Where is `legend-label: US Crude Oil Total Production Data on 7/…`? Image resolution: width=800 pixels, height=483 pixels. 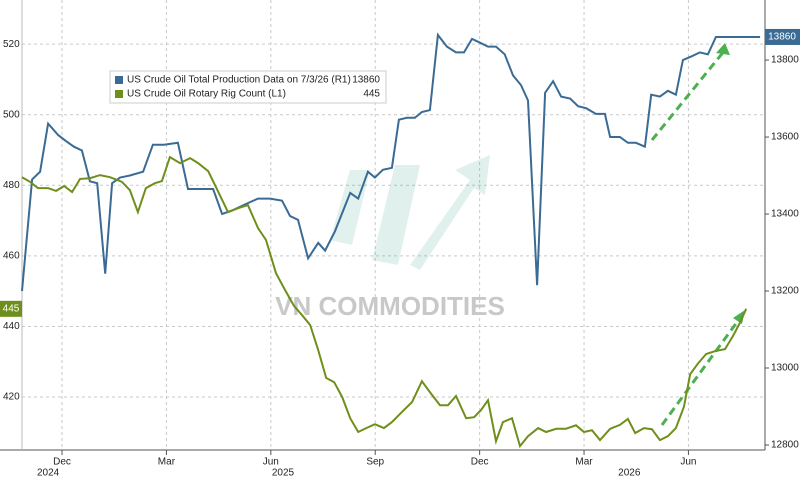
legend-label: US Crude Oil Total Production Data on 7/… is located at coordinates (239, 80).